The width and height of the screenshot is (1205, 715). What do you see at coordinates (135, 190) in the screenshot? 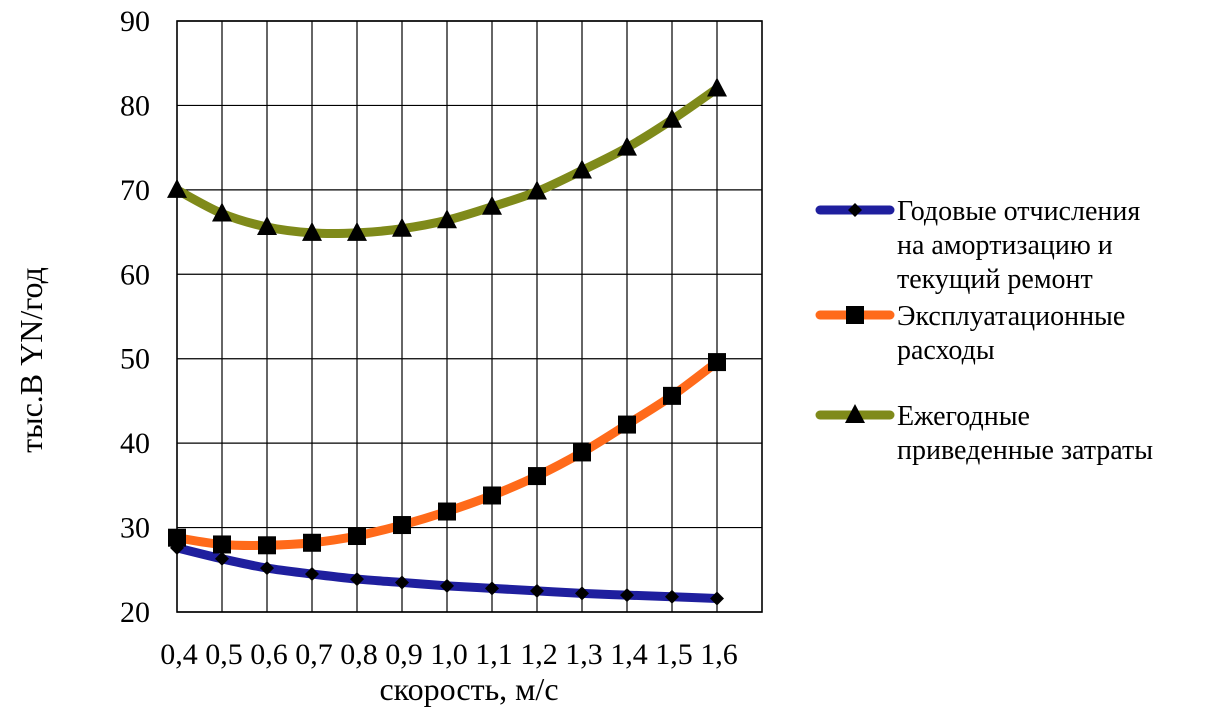
I see `y-tick-label: 70` at bounding box center [135, 190].